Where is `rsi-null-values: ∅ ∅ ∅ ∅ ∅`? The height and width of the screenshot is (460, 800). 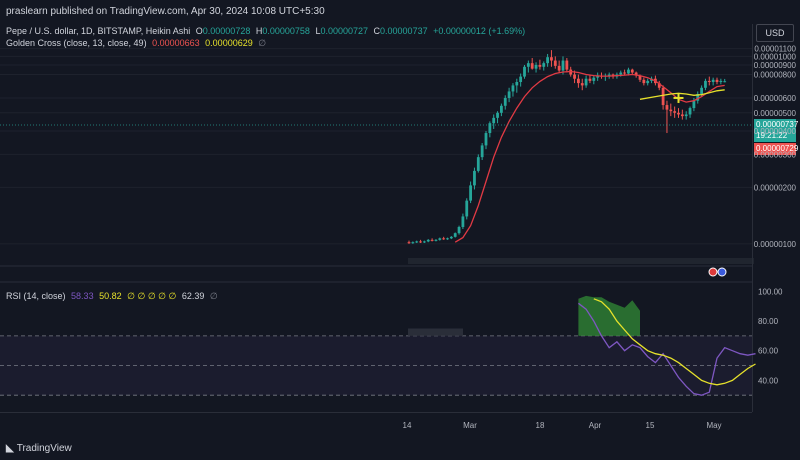 rsi-null-values: ∅ ∅ ∅ ∅ ∅ is located at coordinates (152, 296).